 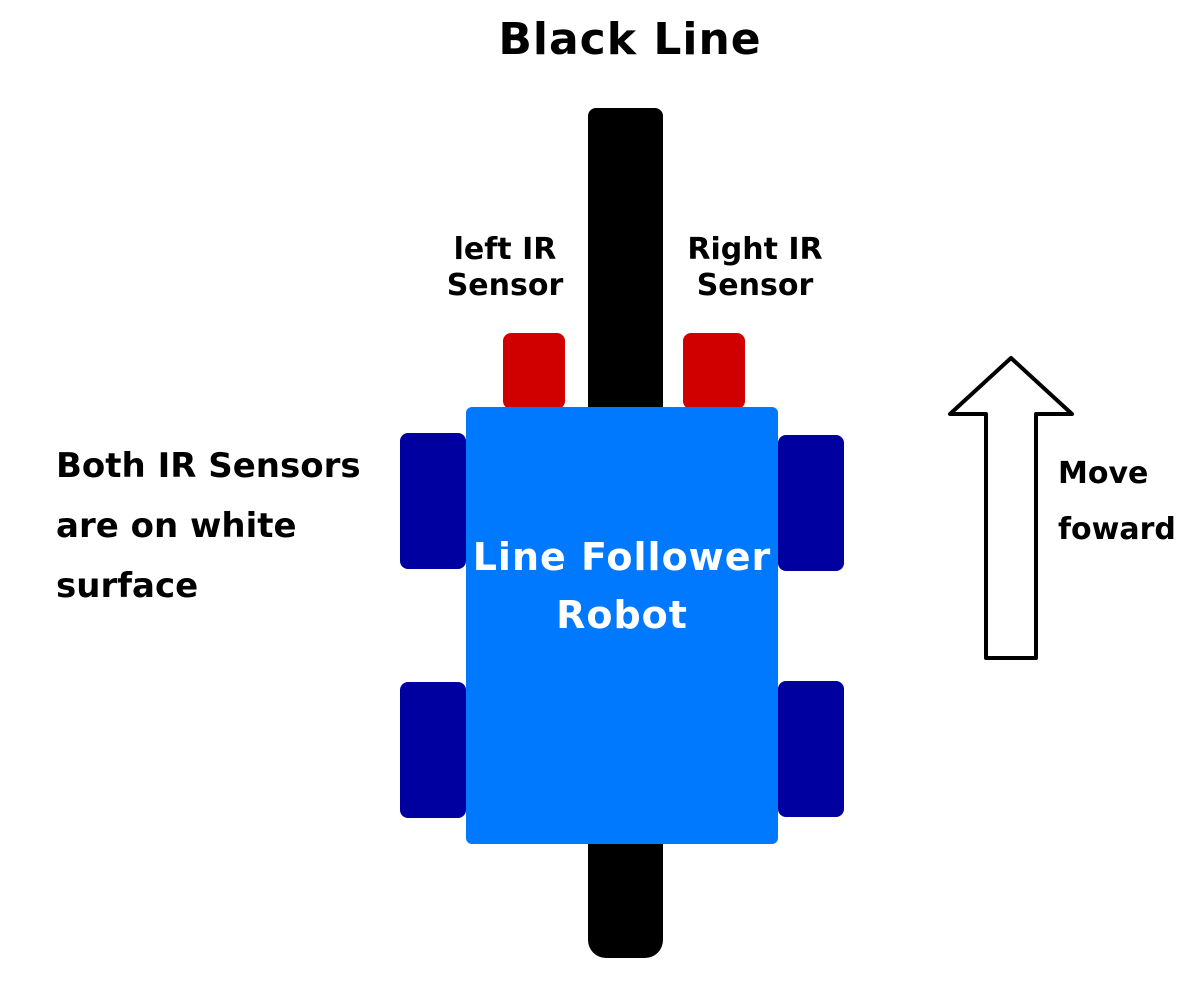 What do you see at coordinates (811, 503) in the screenshot?
I see `front-right-wheel` at bounding box center [811, 503].